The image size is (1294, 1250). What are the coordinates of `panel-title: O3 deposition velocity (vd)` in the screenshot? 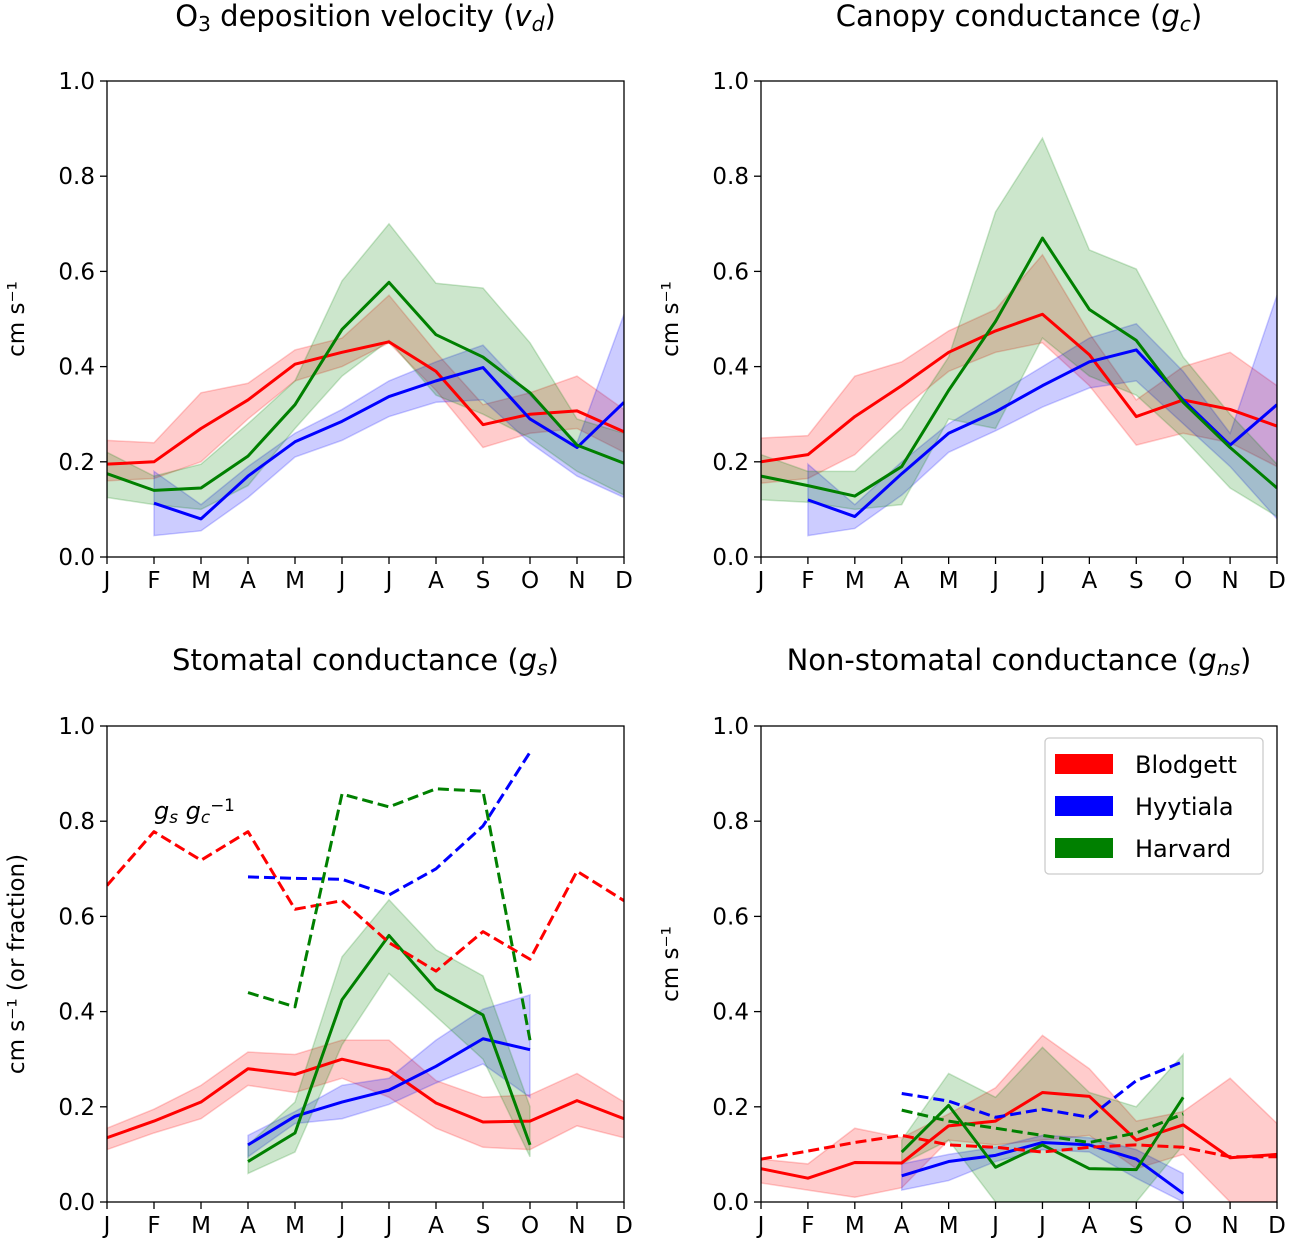 It's located at (365, 18).